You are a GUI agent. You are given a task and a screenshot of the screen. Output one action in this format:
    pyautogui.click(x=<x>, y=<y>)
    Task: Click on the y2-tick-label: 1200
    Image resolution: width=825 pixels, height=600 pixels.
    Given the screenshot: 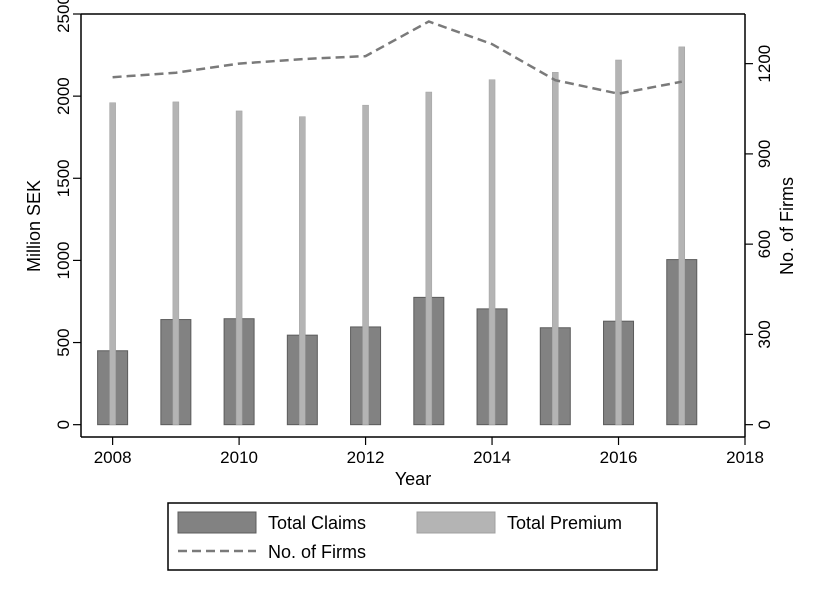 What is the action you would take?
    pyautogui.click(x=764, y=64)
    